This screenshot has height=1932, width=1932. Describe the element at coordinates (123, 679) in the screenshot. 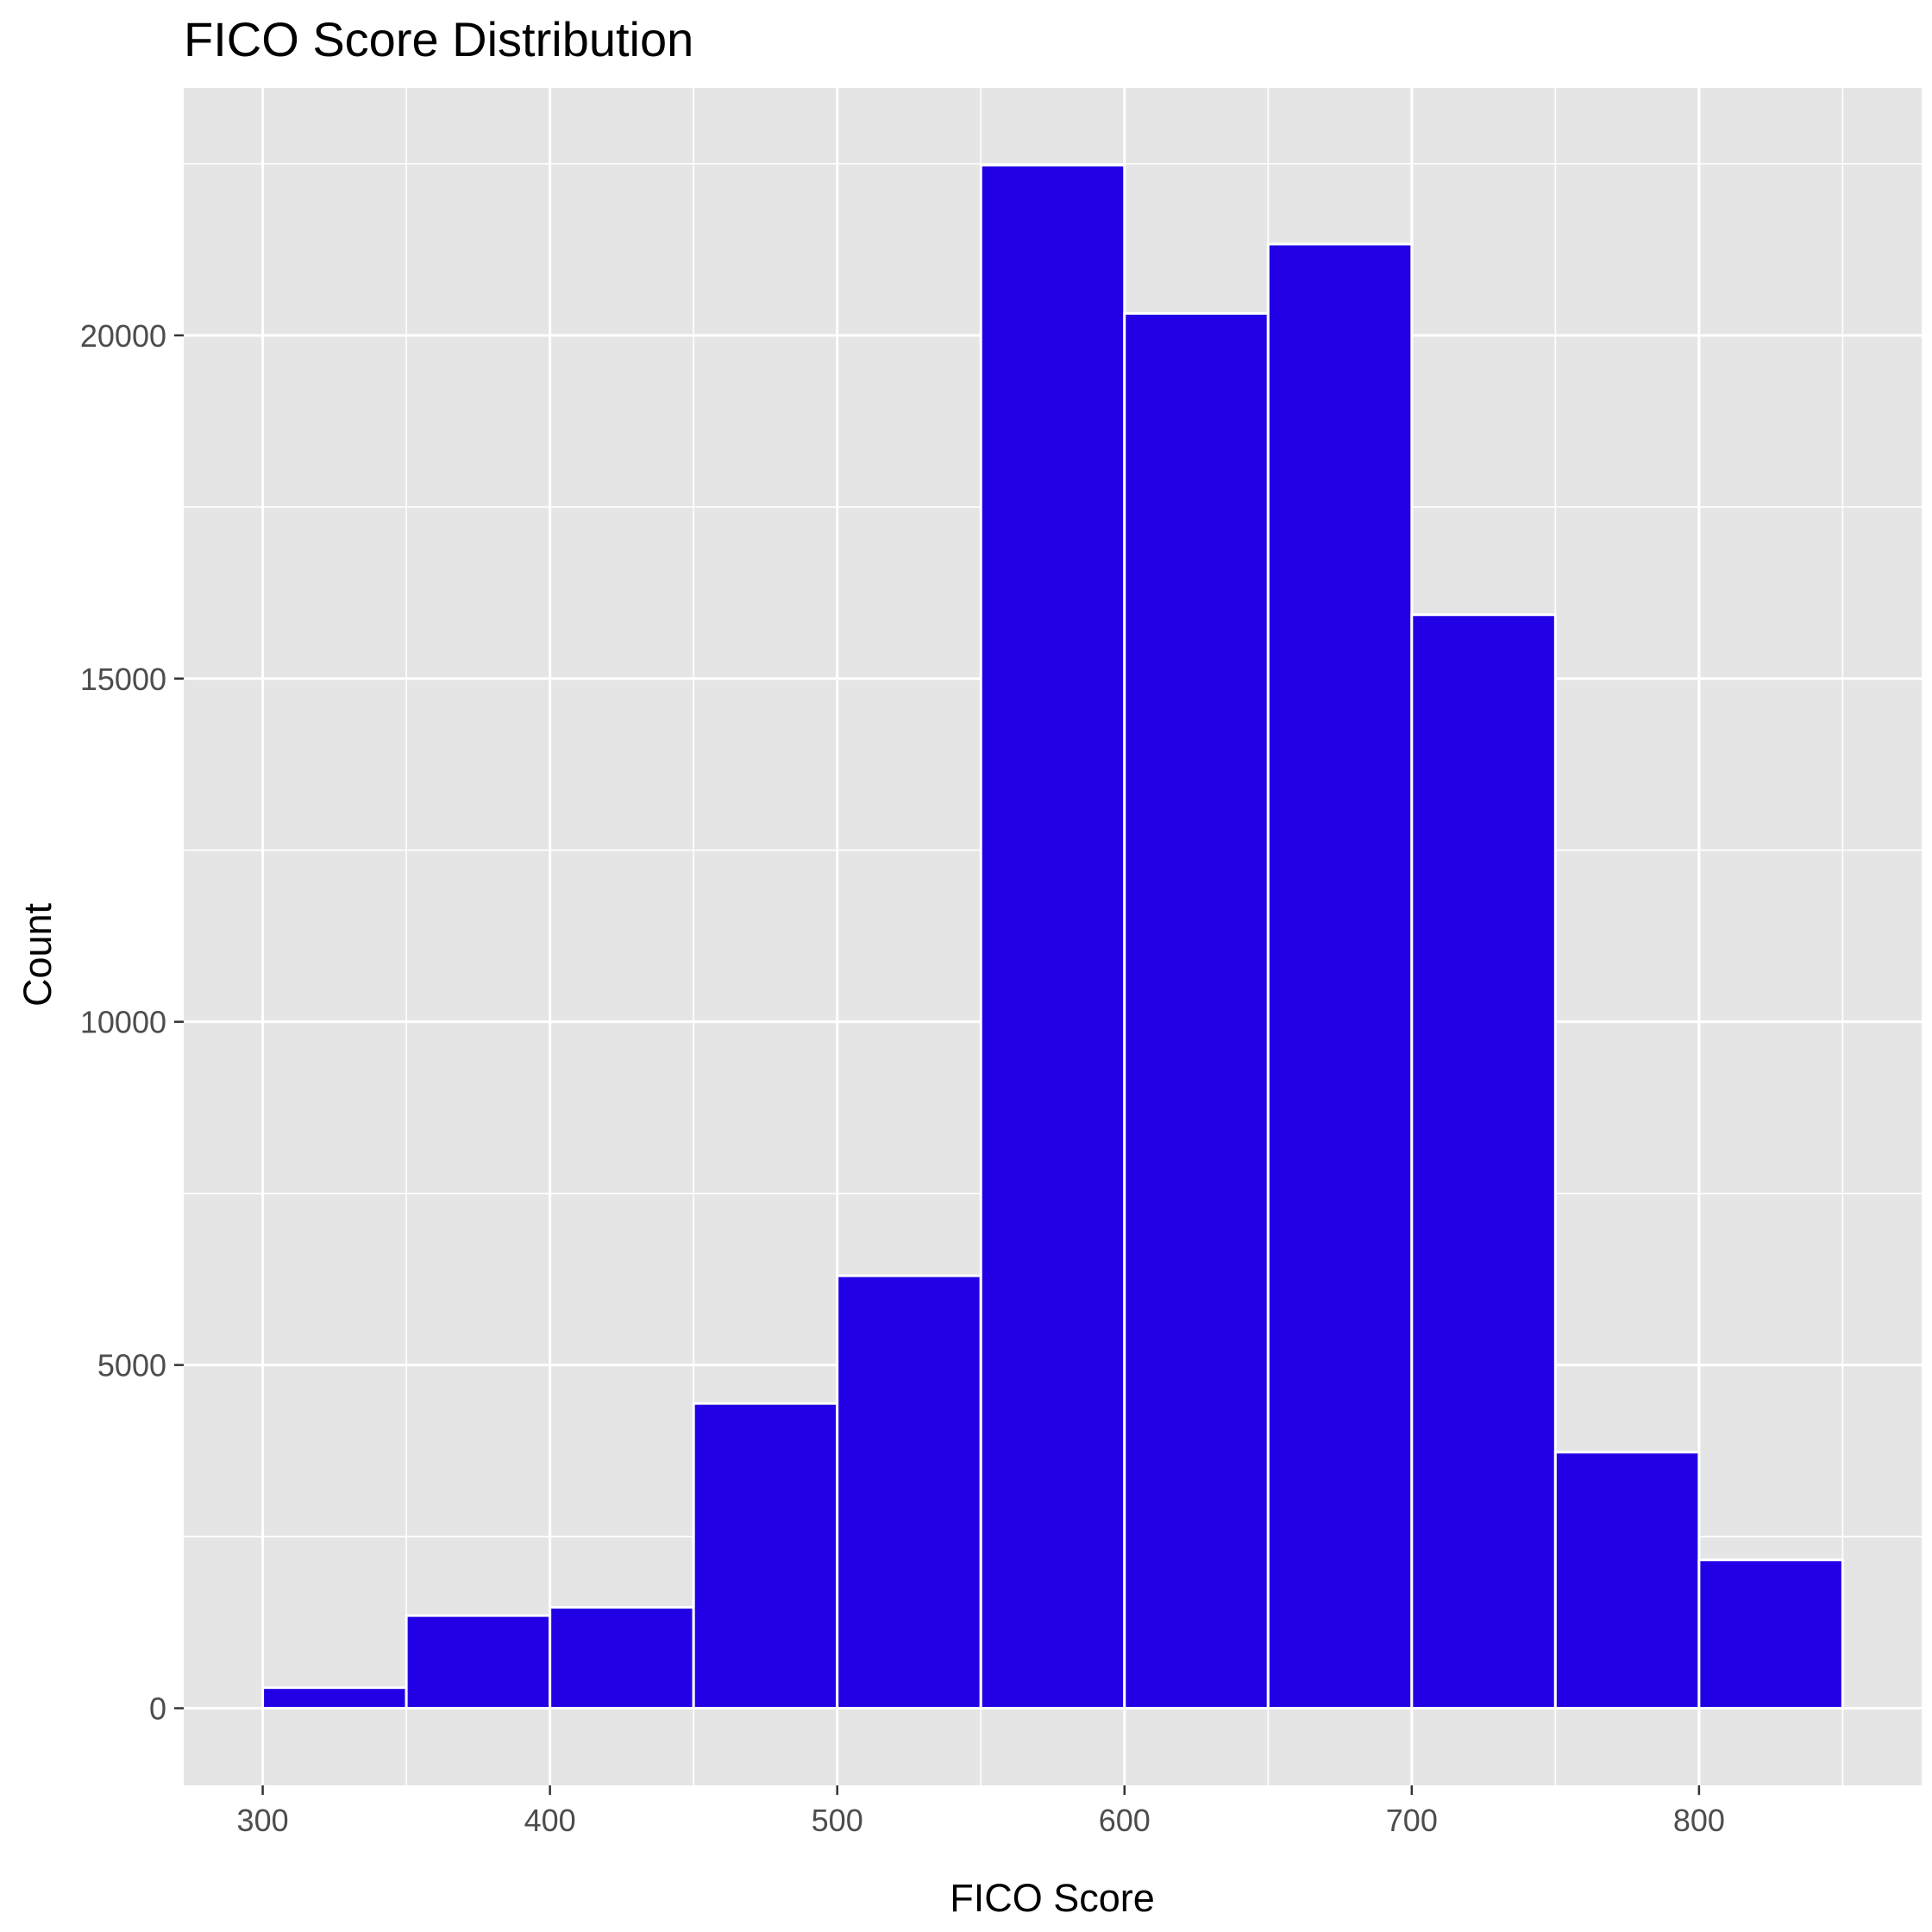

I see `y-tick-label: 15000` at that location.